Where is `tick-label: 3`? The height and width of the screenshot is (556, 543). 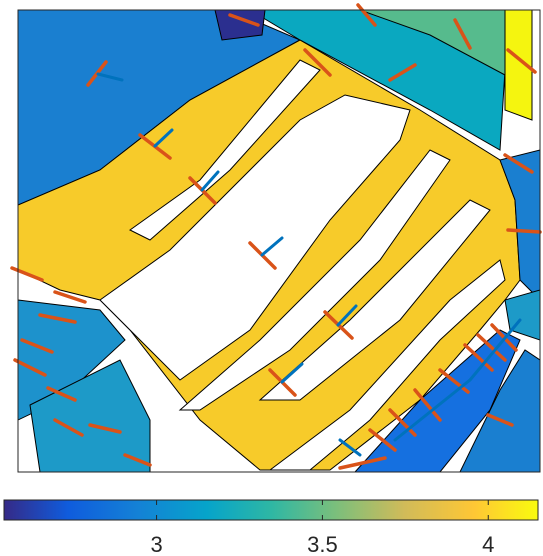 tick-label: 3 is located at coordinates (156, 544).